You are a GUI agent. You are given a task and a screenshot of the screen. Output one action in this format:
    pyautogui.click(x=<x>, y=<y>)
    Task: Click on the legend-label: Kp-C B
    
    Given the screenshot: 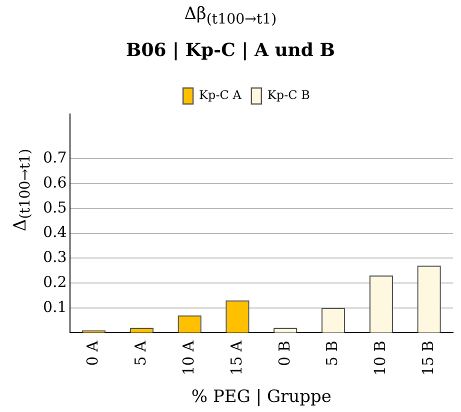 What is the action you would take?
    pyautogui.click(x=288, y=95)
    